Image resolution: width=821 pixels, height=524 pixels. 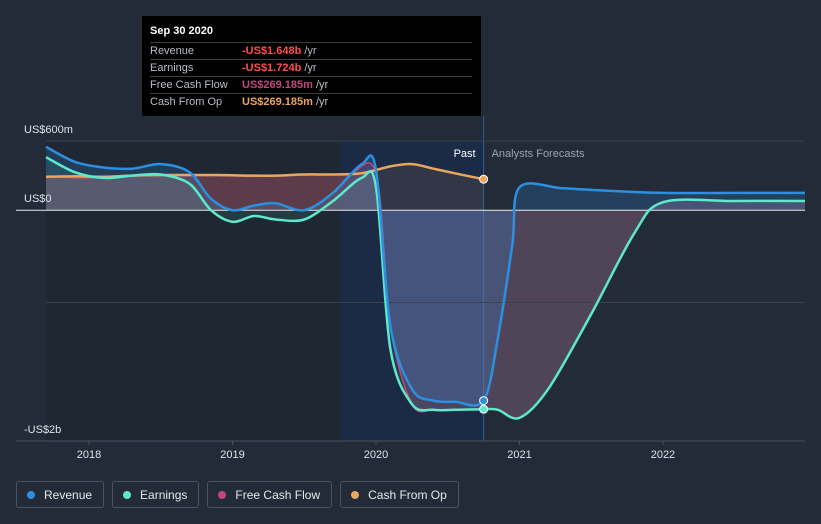 What do you see at coordinates (484, 409) in the screenshot?
I see `marker-earnings` at bounding box center [484, 409].